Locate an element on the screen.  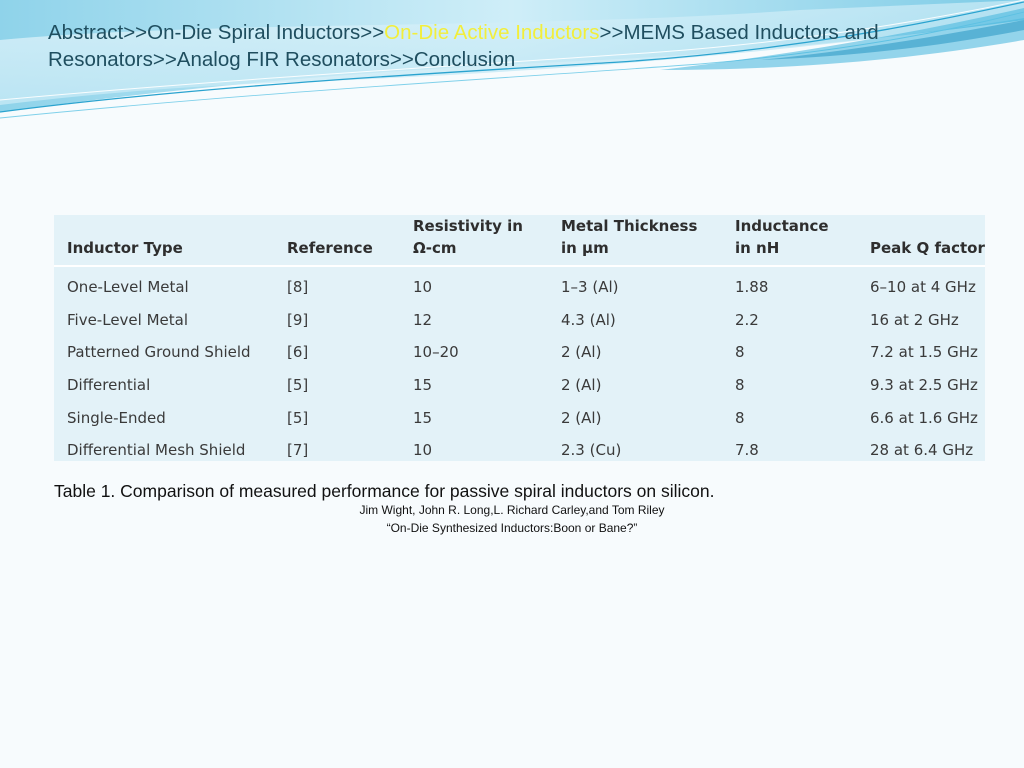
column-header-line2: in nH is located at coordinates (757, 248).